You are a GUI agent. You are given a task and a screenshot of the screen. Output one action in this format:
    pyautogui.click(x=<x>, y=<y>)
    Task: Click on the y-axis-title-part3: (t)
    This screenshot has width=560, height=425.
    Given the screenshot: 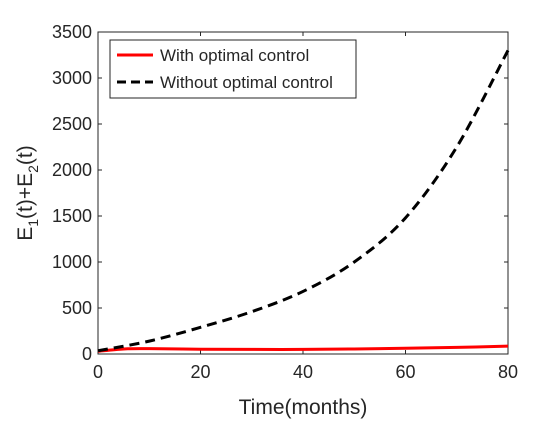 What is the action you would take?
    pyautogui.click(x=25, y=155)
    